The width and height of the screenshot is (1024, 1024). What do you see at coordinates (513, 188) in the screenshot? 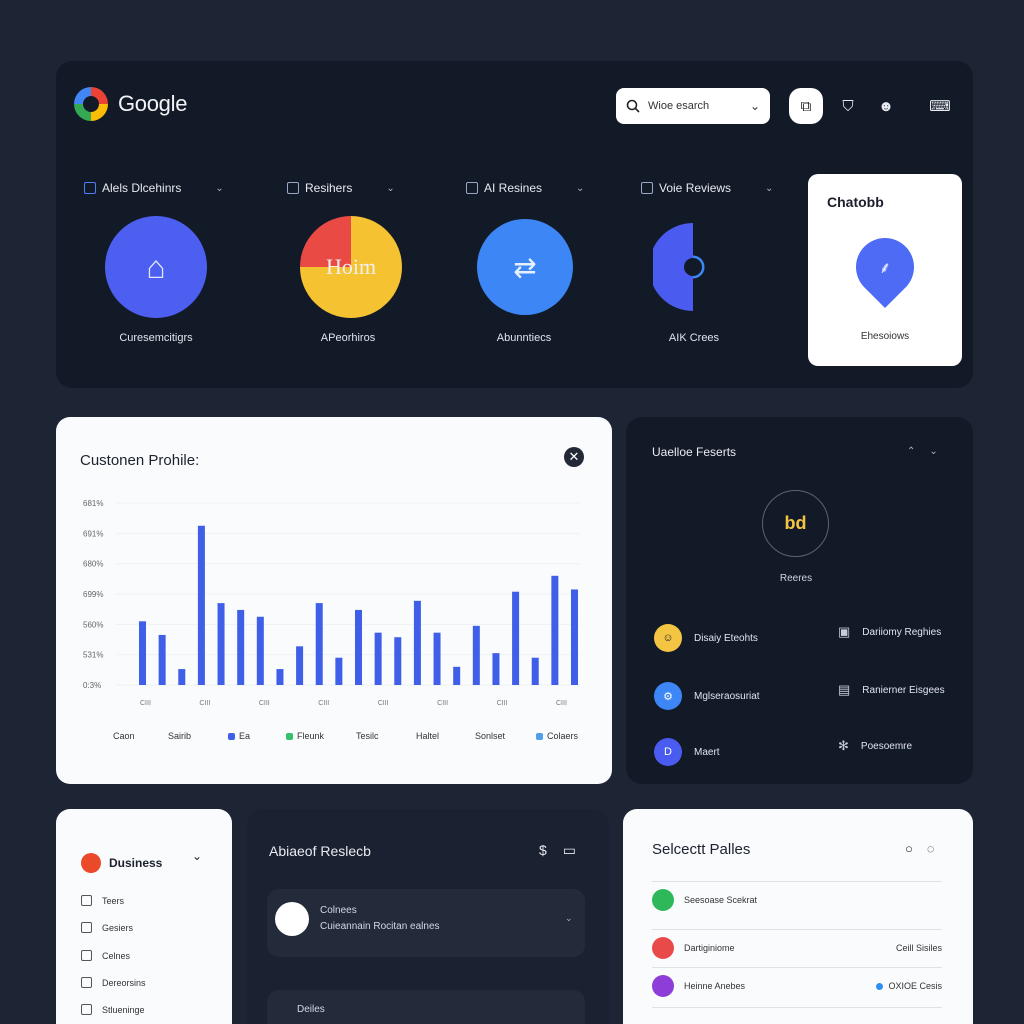
I see `category-label: AI Resines` at bounding box center [513, 188].